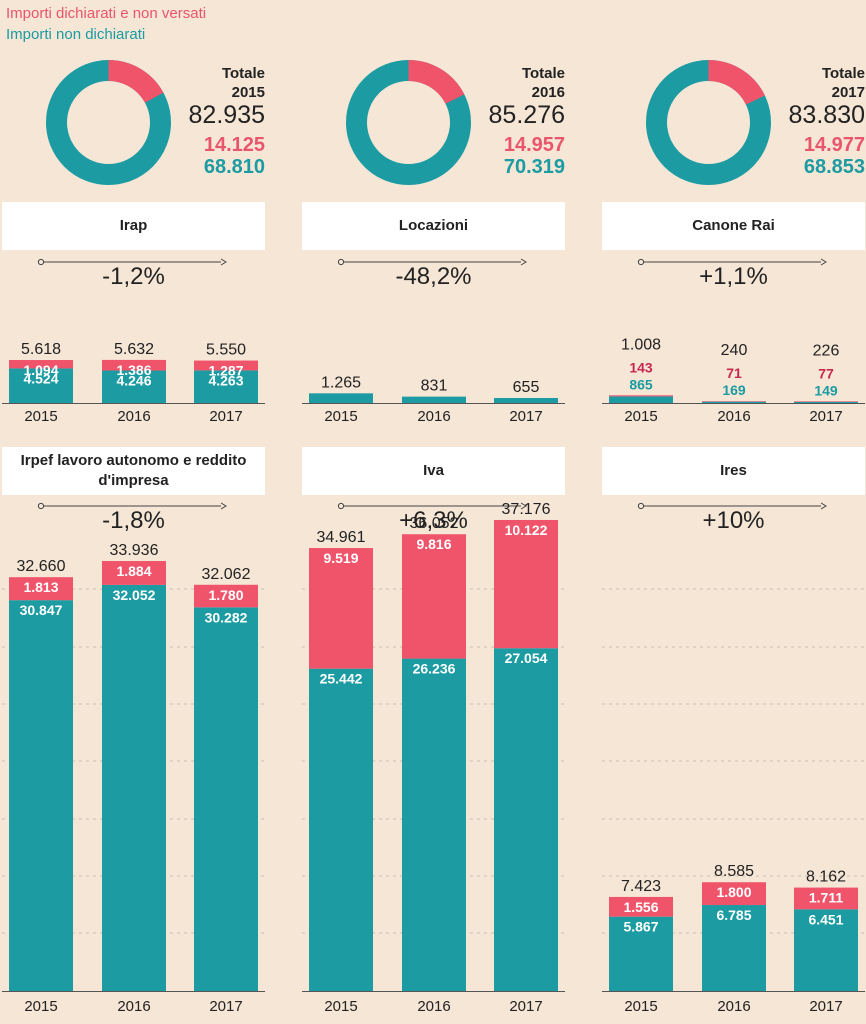 Image resolution: width=866 pixels, height=1024 pixels. Describe the element at coordinates (734, 373) in the screenshot. I see `bar-label-red: 71` at that location.